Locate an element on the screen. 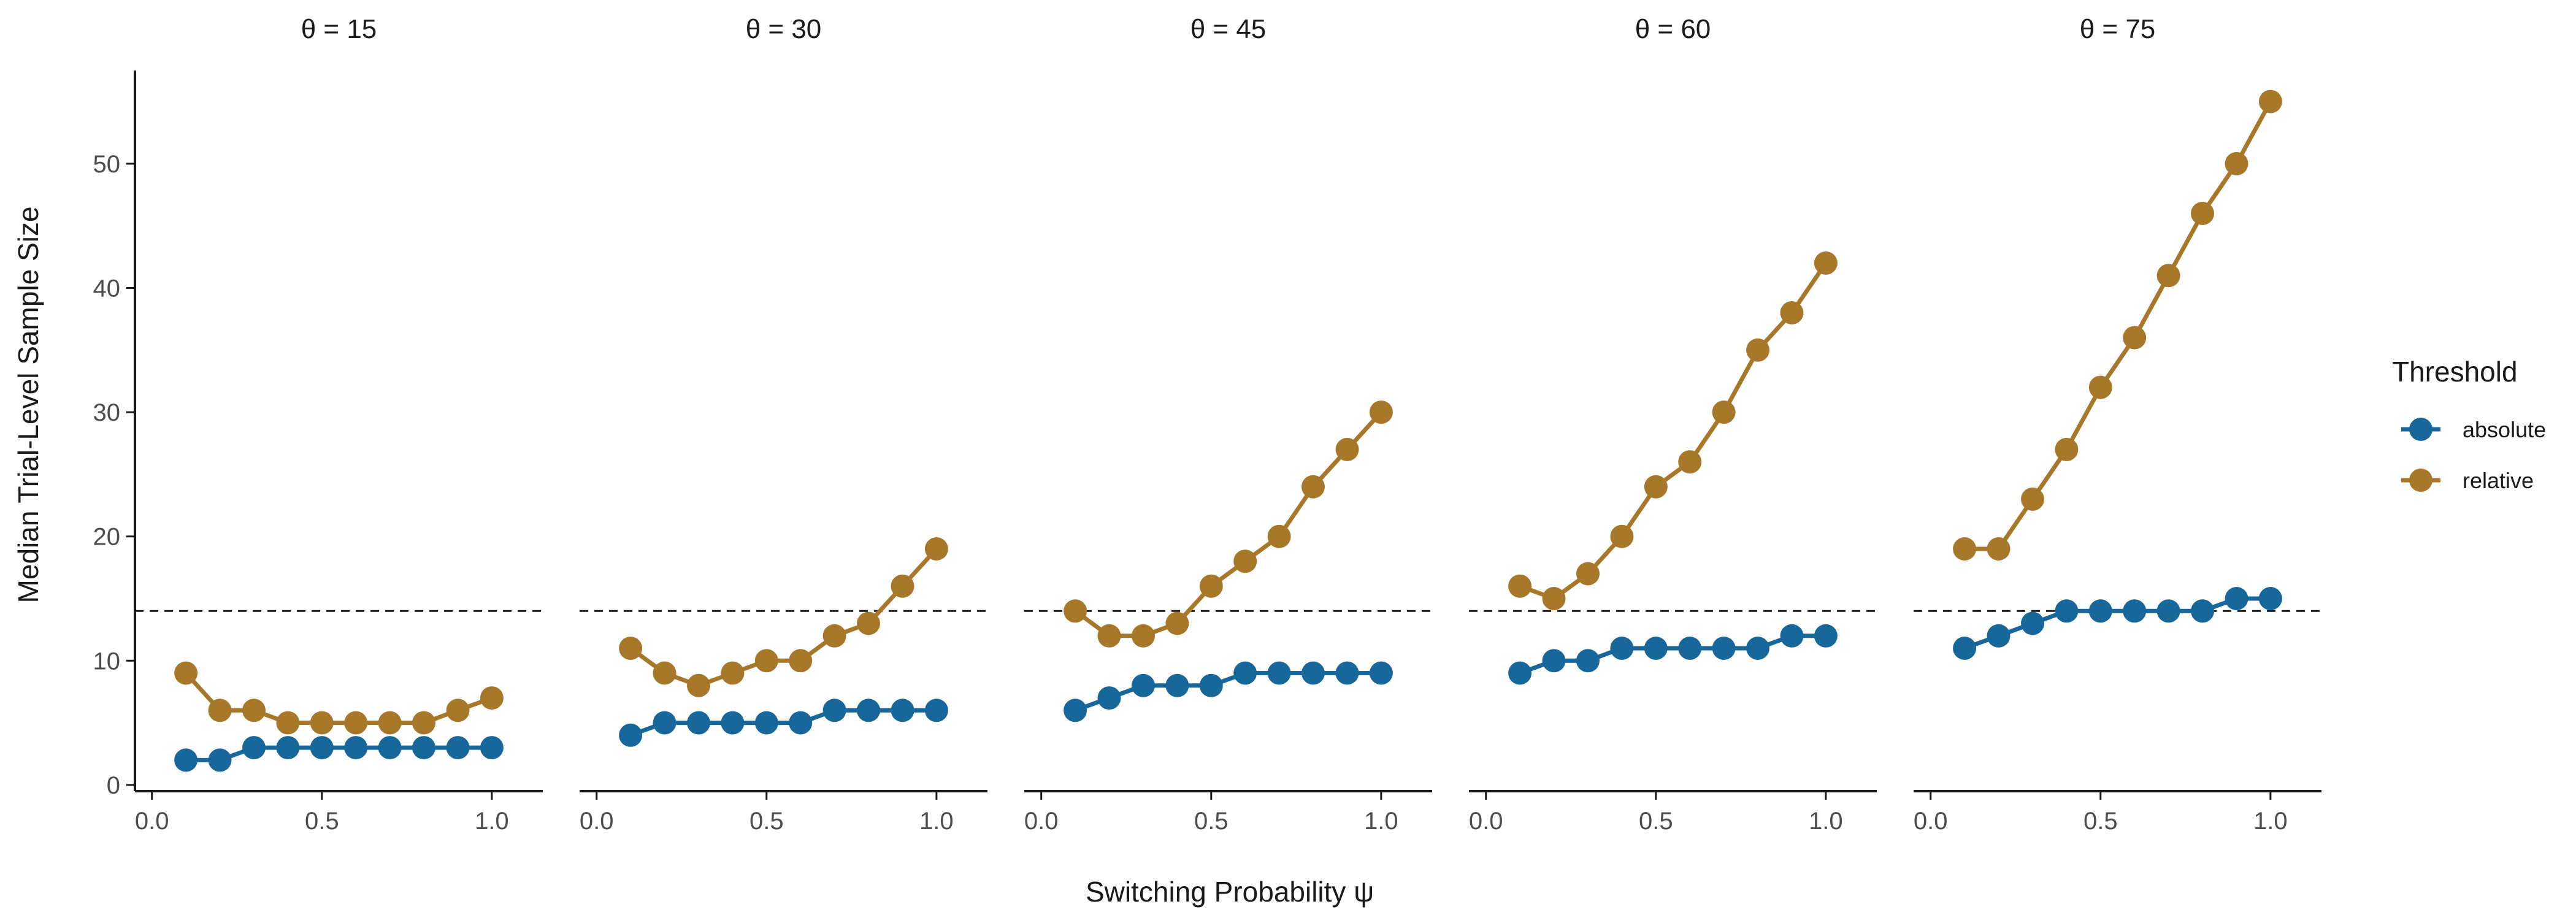 This screenshot has height=923, width=2576. facet-panel: θ = 30 0.0 0.5 1.0 is located at coordinates (783, 424).